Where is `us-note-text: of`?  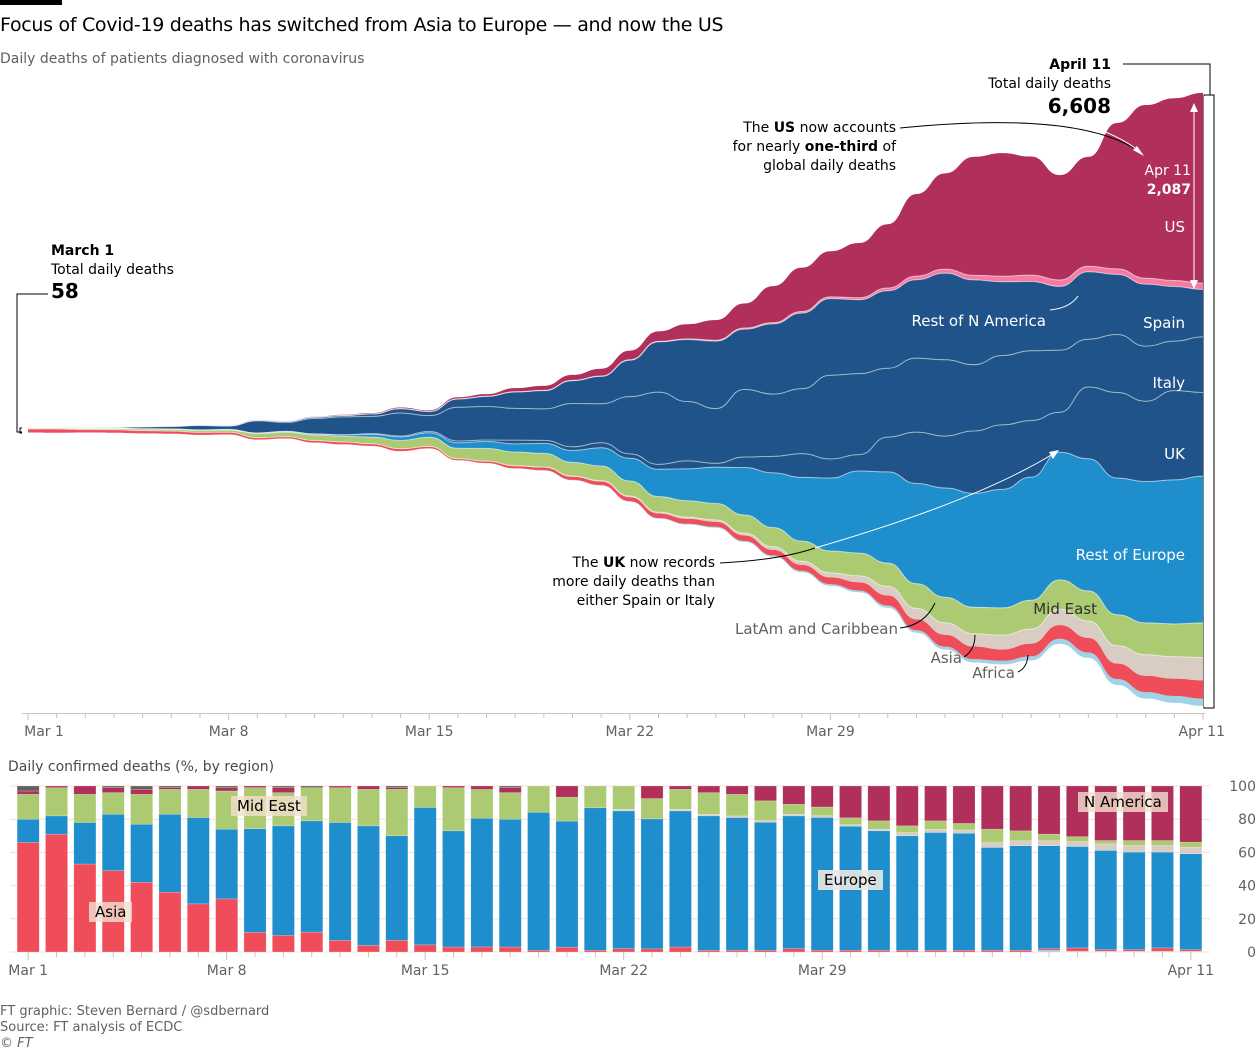
us-note-text: of is located at coordinates (887, 147).